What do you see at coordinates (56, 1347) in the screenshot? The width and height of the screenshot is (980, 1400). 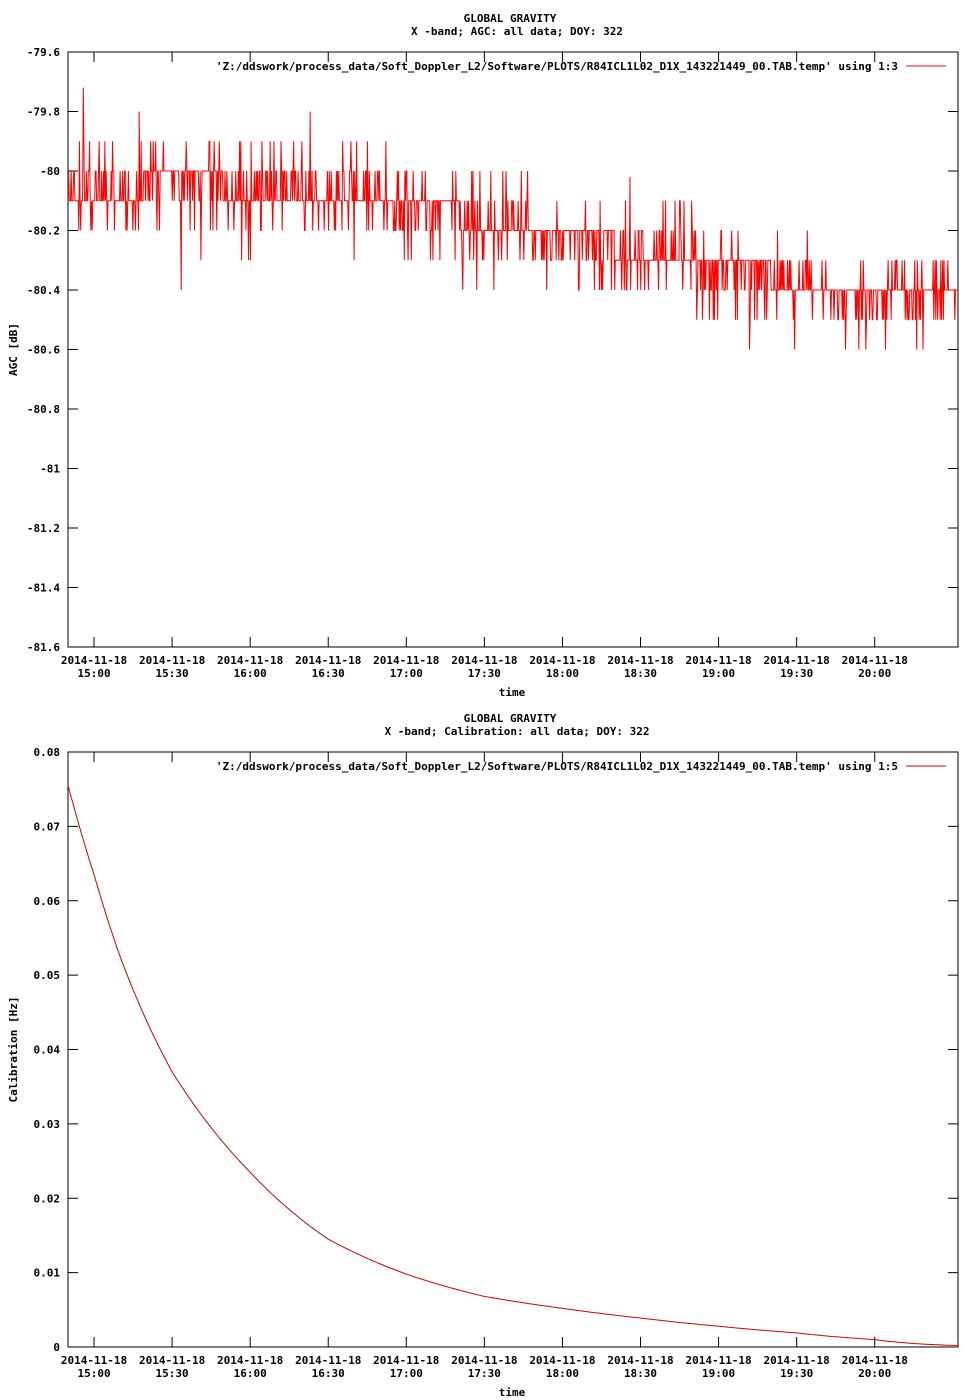 I see `y-tick-label: 0` at bounding box center [56, 1347].